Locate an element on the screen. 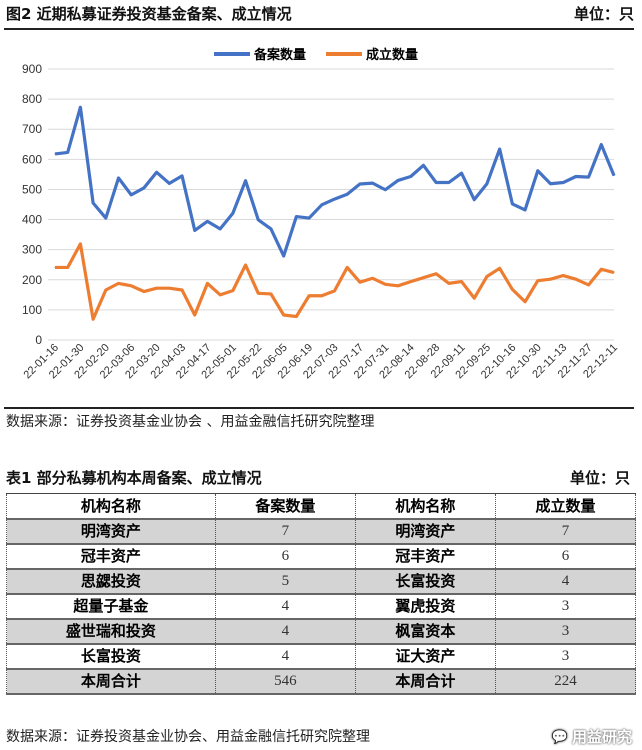 The width and height of the screenshot is (642, 750). table-row: 长富投资 4 证大资产 3 is located at coordinates (321, 656).